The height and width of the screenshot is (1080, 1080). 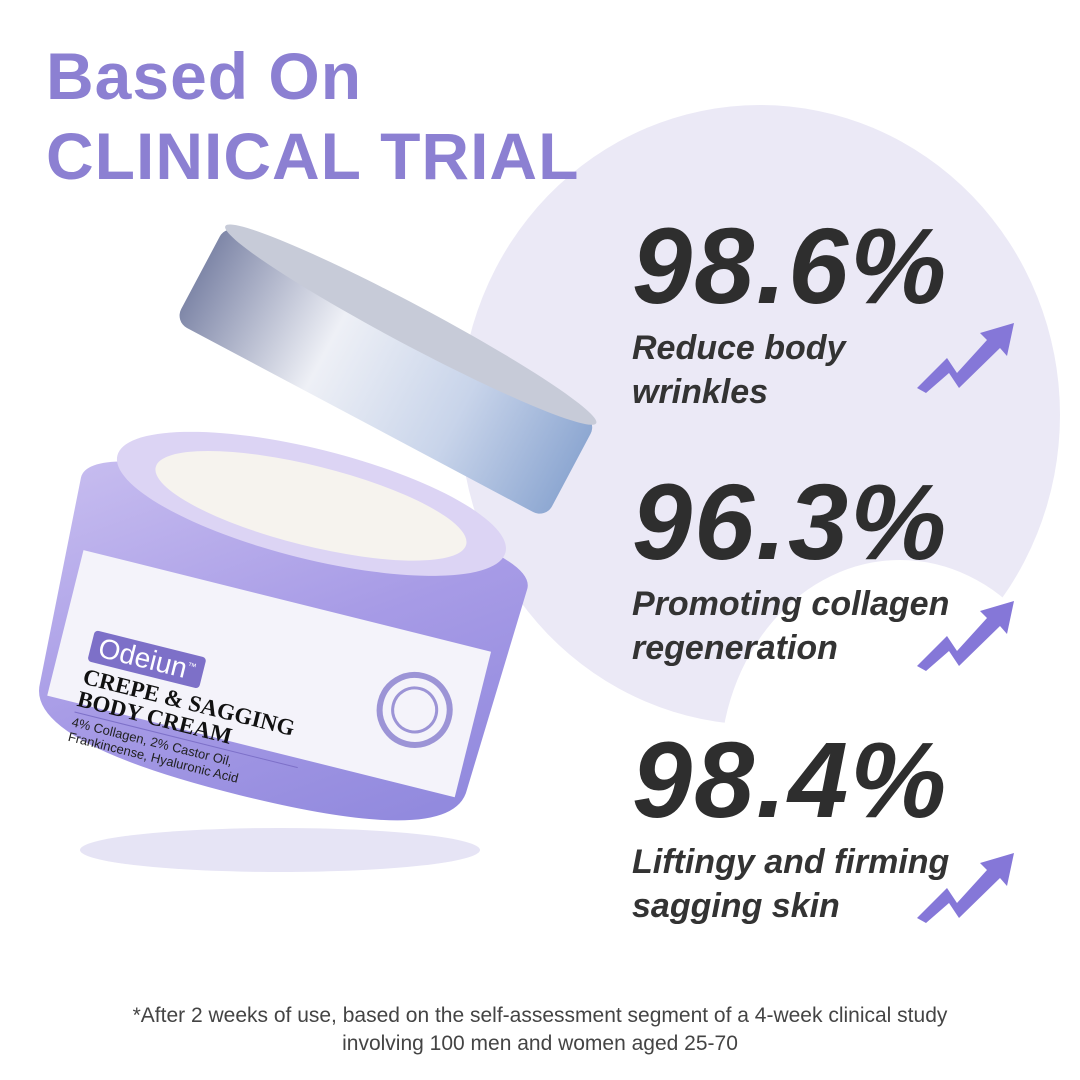 I want to click on footnote-line2: involving 100 men and women aged 25-70, so click(x=540, y=1043).